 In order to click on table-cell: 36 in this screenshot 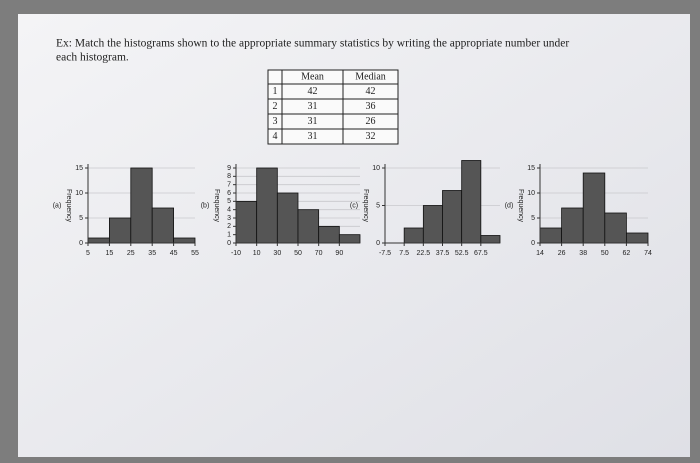, I will do `click(371, 106)`.